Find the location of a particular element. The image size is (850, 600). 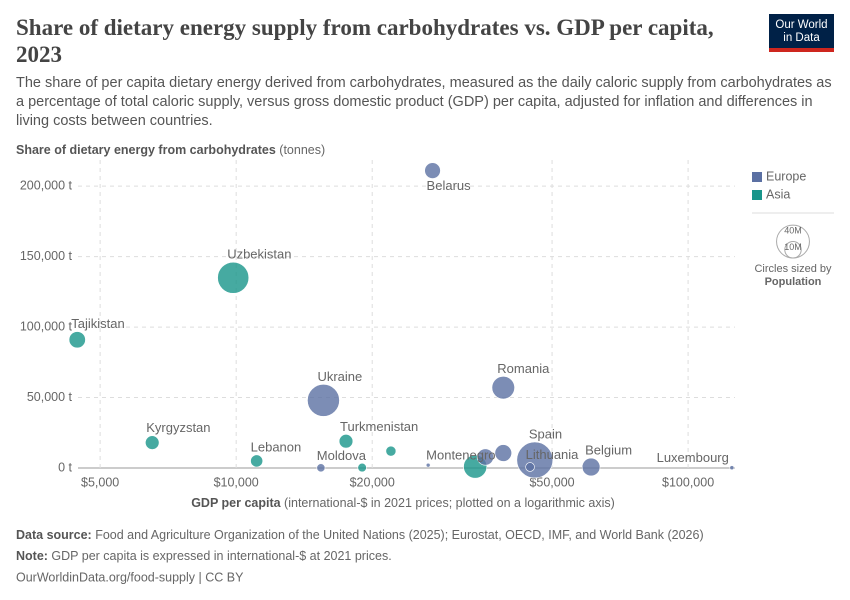

y-tick-label: 200,000 t is located at coordinates (46, 185).